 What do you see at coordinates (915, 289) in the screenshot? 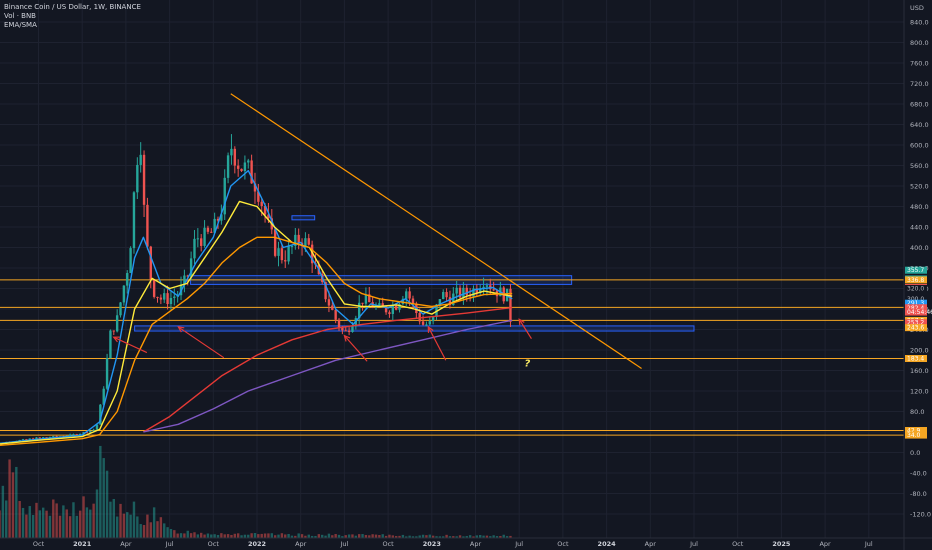
I see `price-badge-label: 320.0` at bounding box center [915, 289].